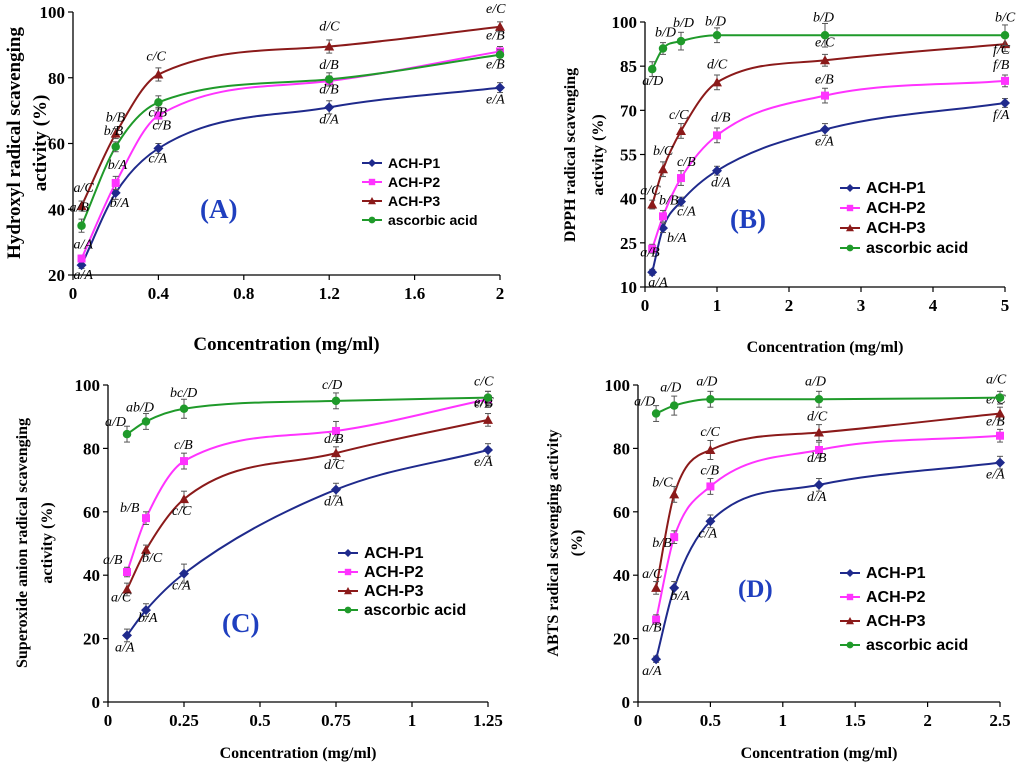 This screenshot has width=1024, height=776. What do you see at coordinates (299, 409) in the screenshot?
I see `chart-c-series-ascorbic-acid: a/Dab/D bc/D c/D c/C` at bounding box center [299, 409].